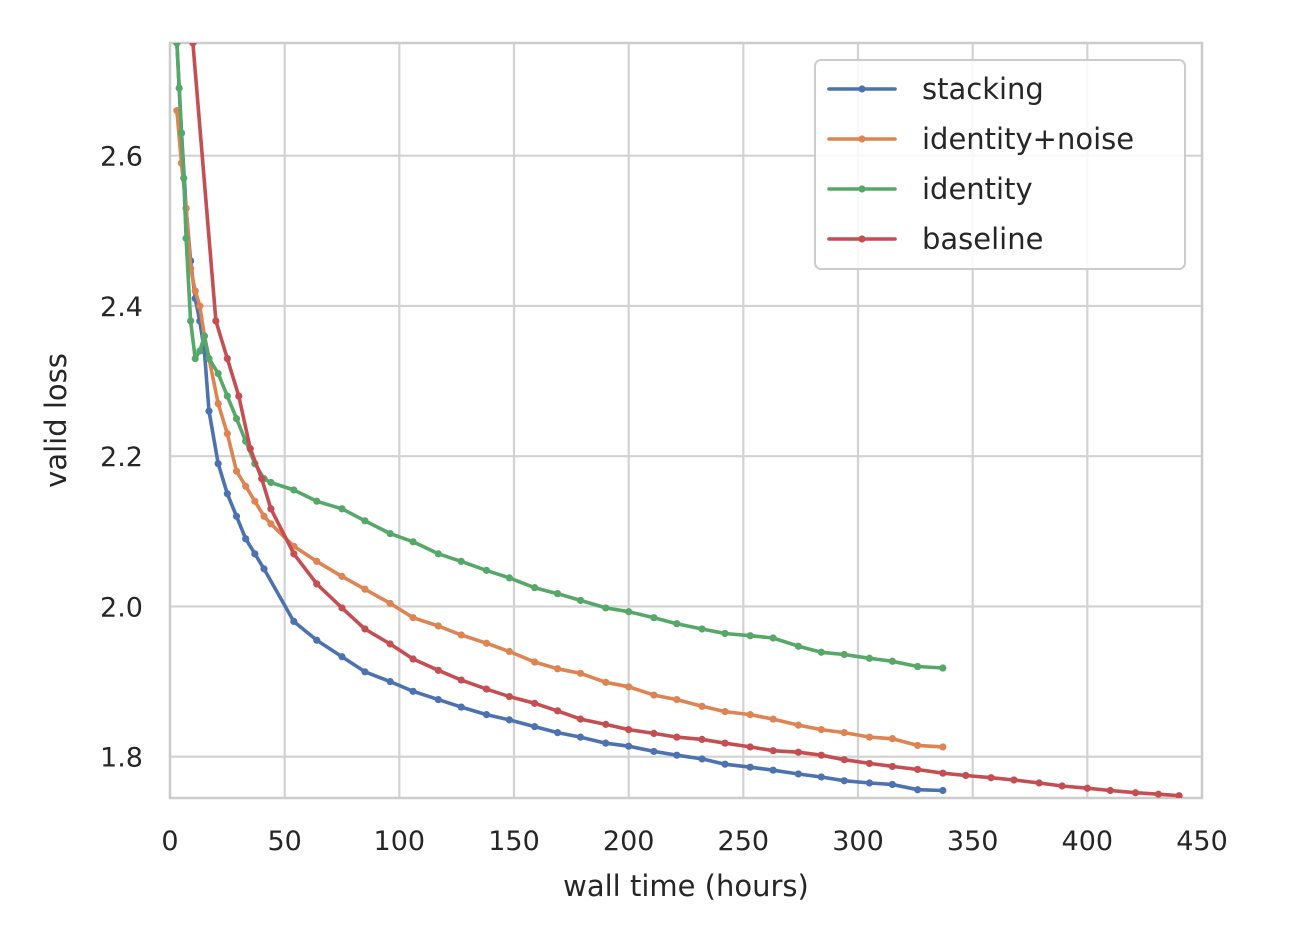  I want to click on y-tick-label: 1.8, so click(121, 758).